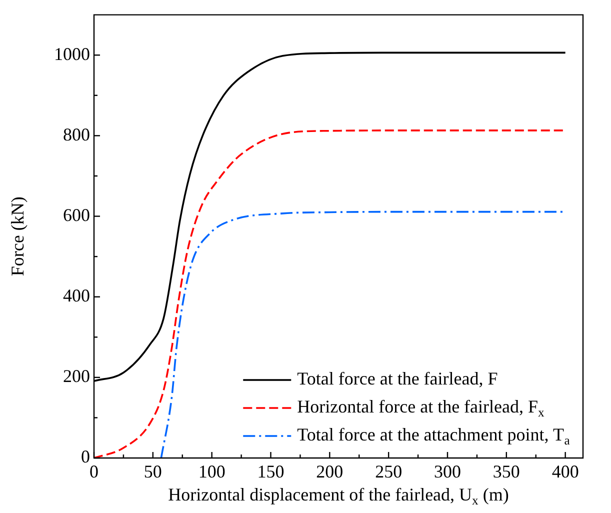 This screenshot has width=611, height=513. I want to click on x-tick-label: 200, so click(330, 472).